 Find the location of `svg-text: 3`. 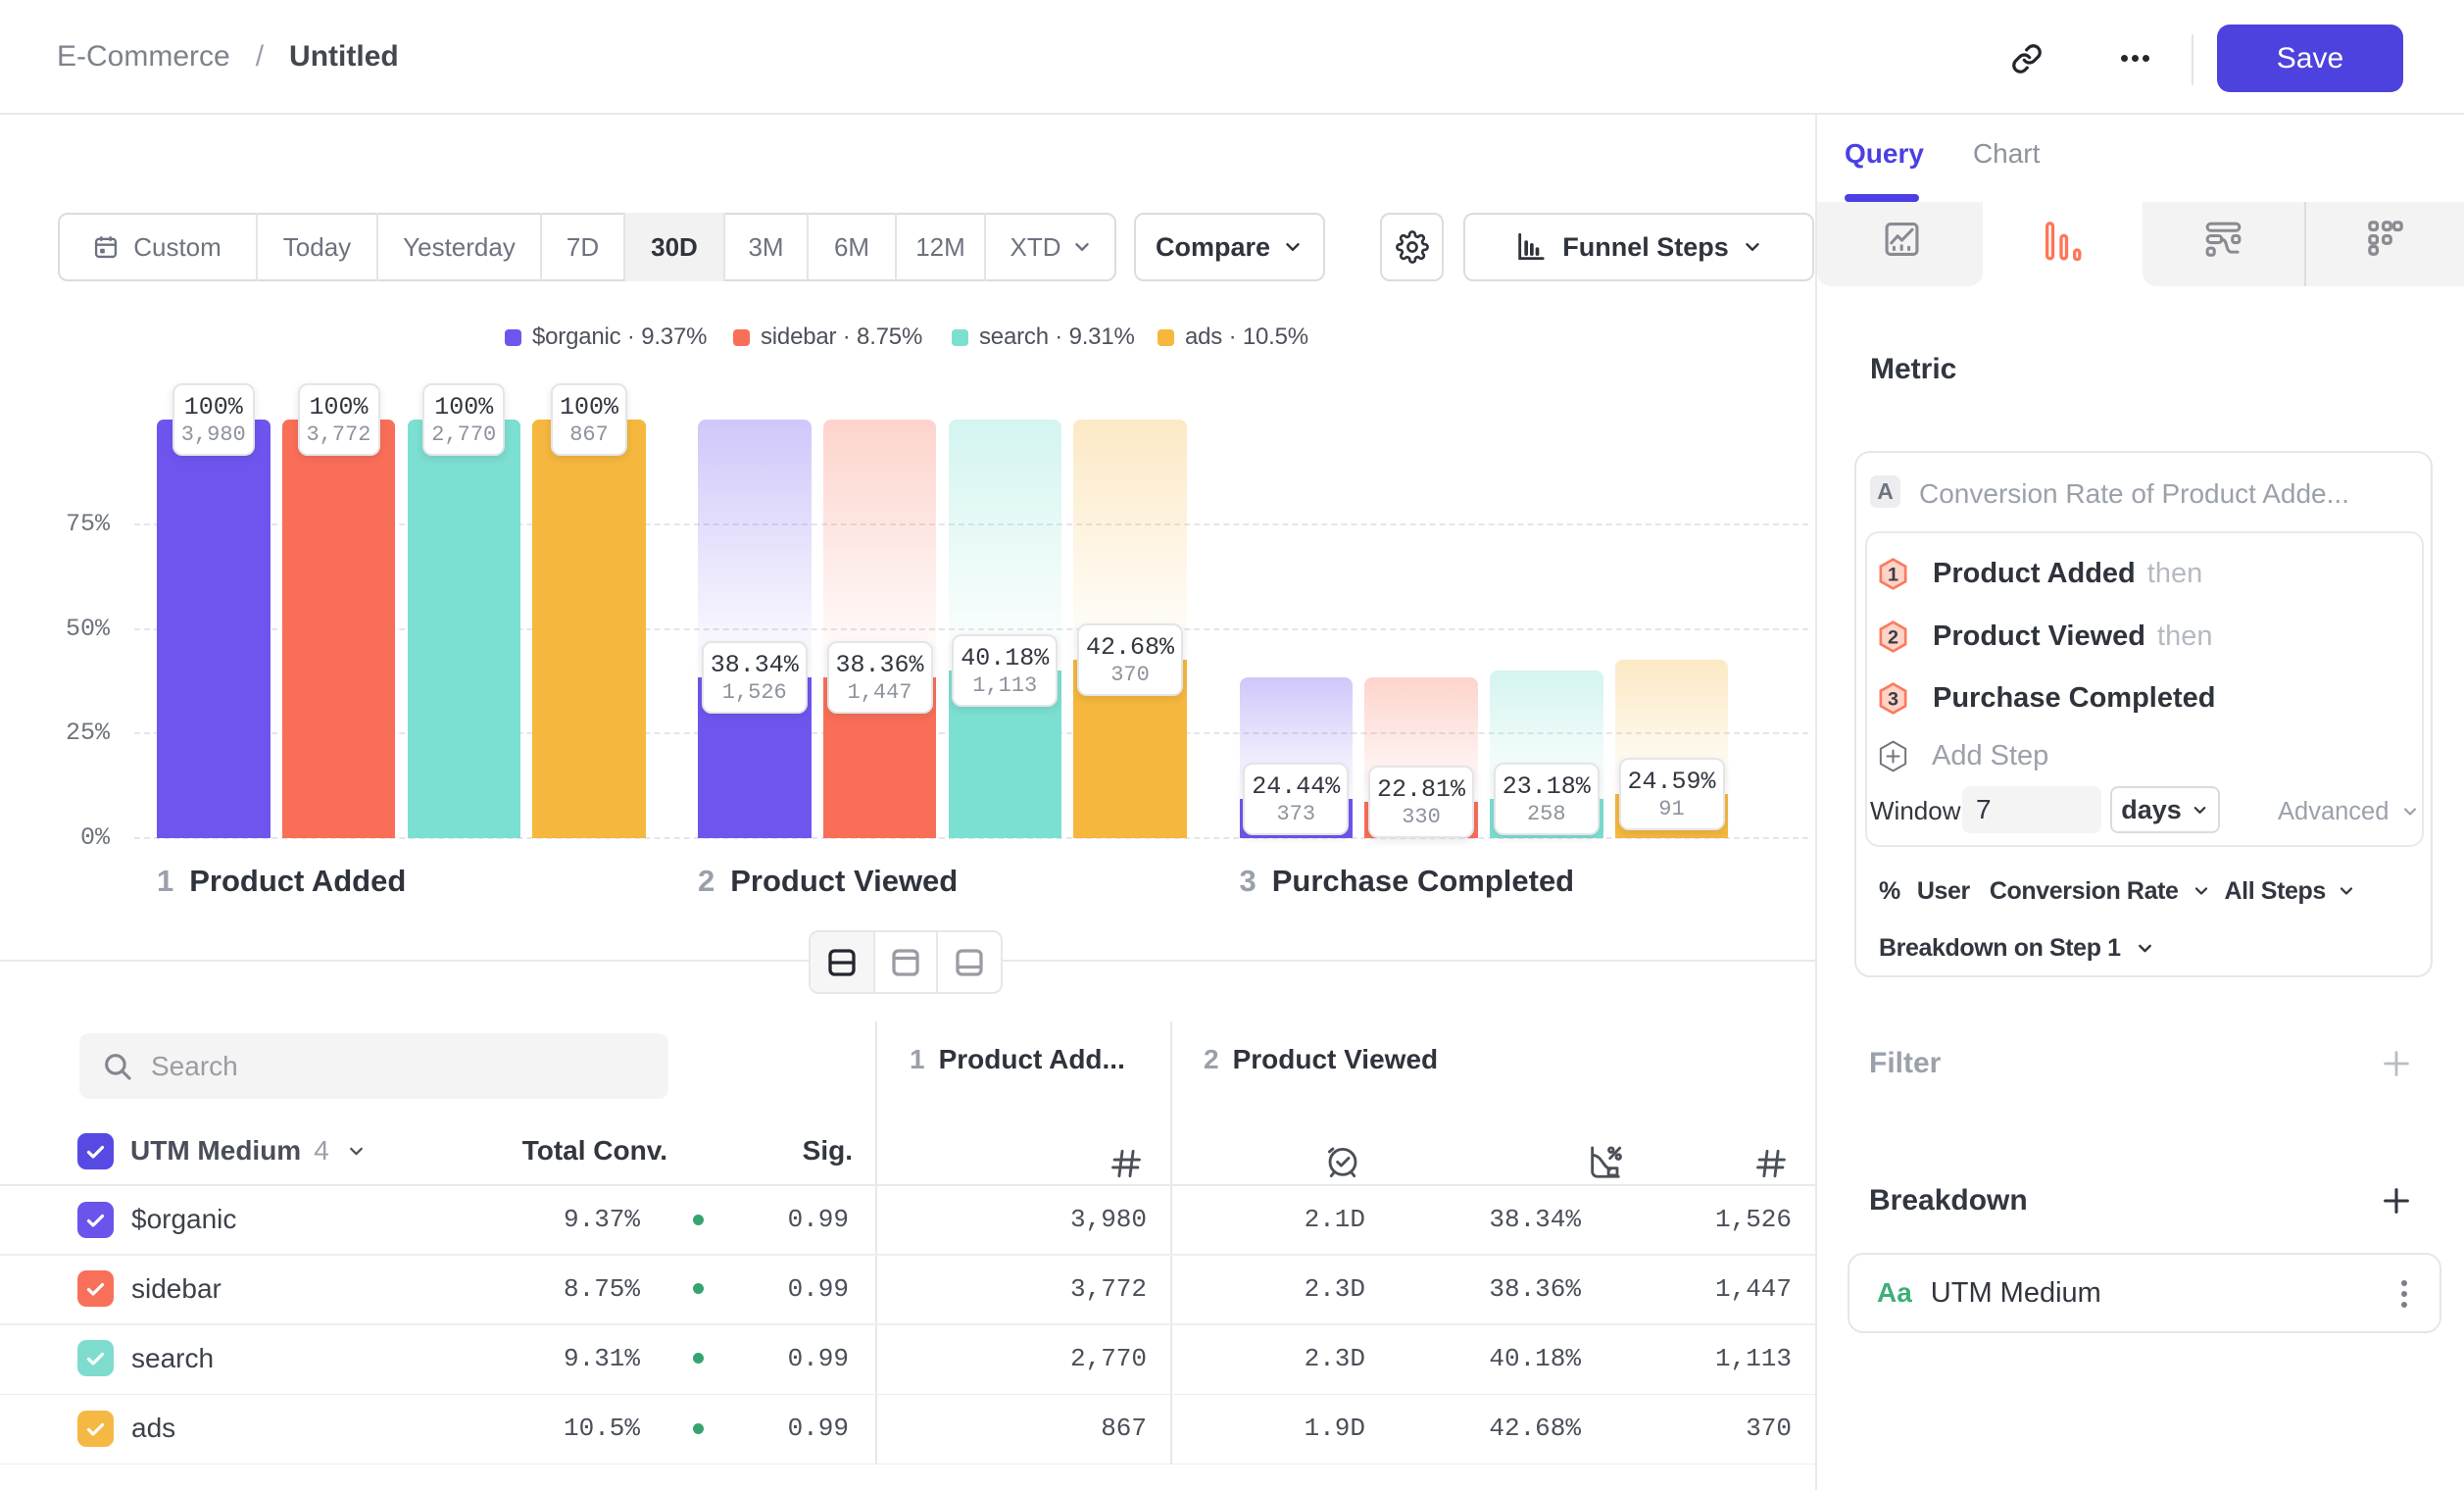

svg-text: 3 is located at coordinates (1893, 699).